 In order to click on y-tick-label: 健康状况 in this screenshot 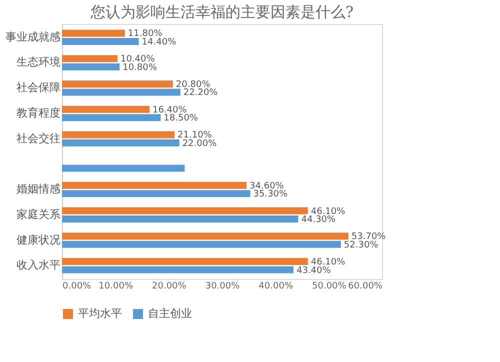, I will do `click(38, 239)`.